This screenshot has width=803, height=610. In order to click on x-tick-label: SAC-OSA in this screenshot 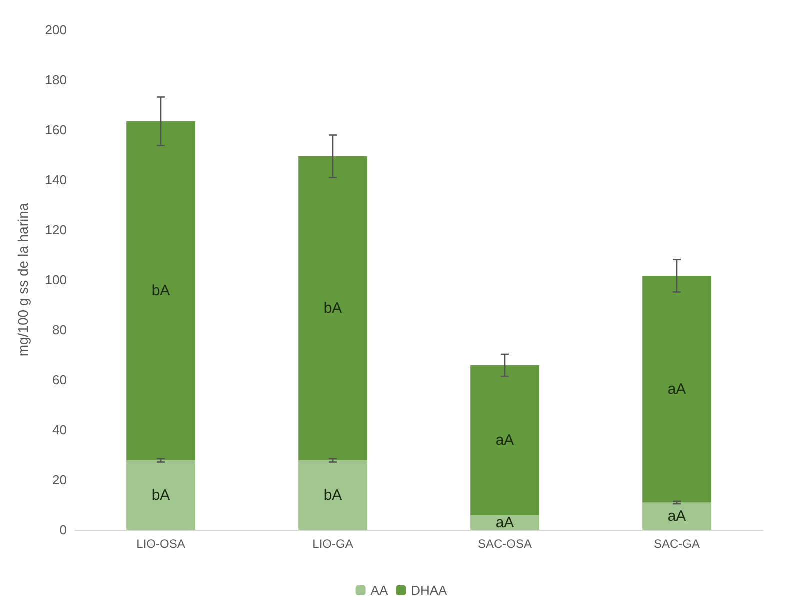, I will do `click(505, 544)`.